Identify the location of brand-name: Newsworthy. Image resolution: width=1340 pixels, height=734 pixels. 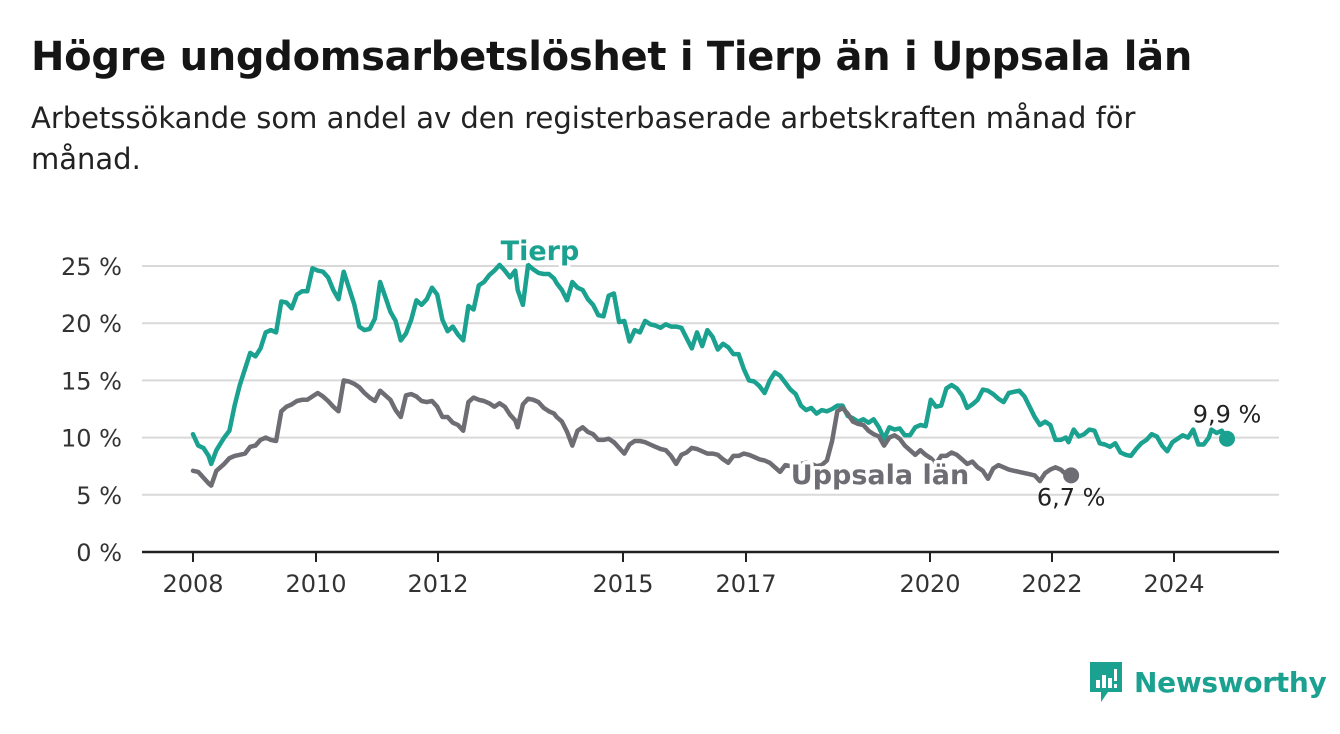
(1230, 682).